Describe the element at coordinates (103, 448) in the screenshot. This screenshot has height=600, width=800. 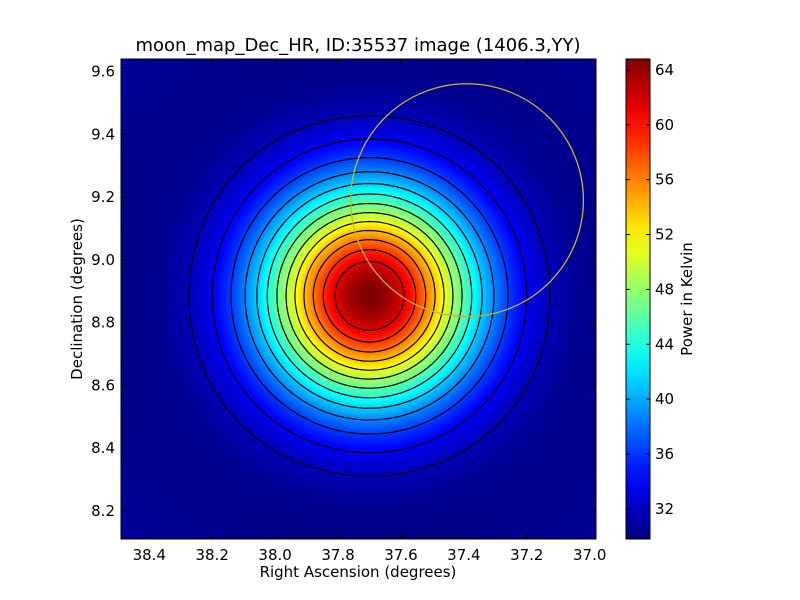
I see `y-tick-label: 8.4` at that location.